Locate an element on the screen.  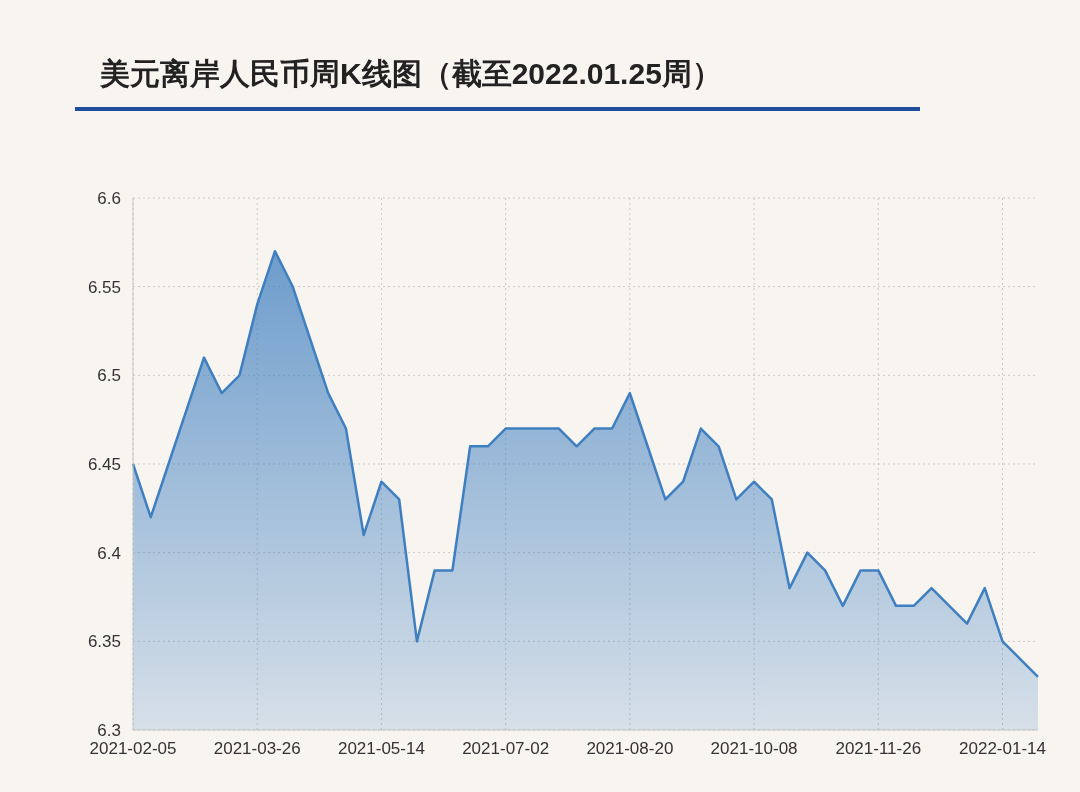
x-tick-label: 2021-02-05 is located at coordinates (133, 748).